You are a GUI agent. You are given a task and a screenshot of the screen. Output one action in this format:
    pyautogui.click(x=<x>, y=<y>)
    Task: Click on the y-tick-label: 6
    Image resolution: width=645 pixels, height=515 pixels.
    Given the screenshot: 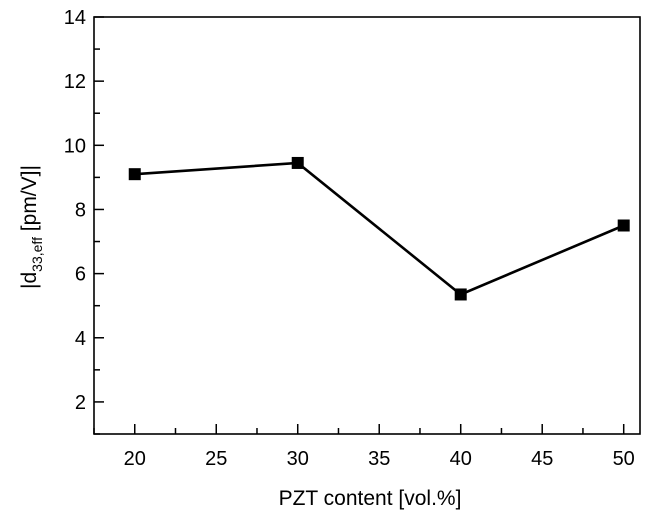 What is the action you would take?
    pyautogui.click(x=80, y=275)
    